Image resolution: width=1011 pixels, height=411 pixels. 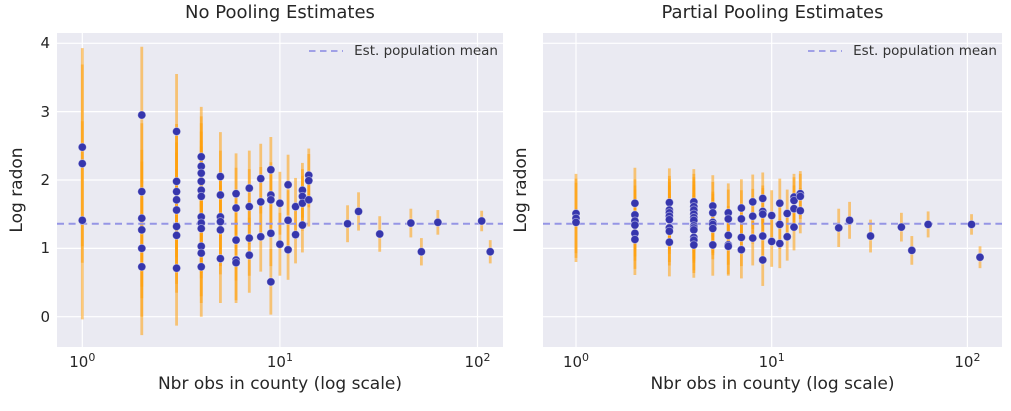 What do you see at coordinates (772, 12) in the screenshot?
I see `panel-title: Partial Pooling Estimates` at bounding box center [772, 12].